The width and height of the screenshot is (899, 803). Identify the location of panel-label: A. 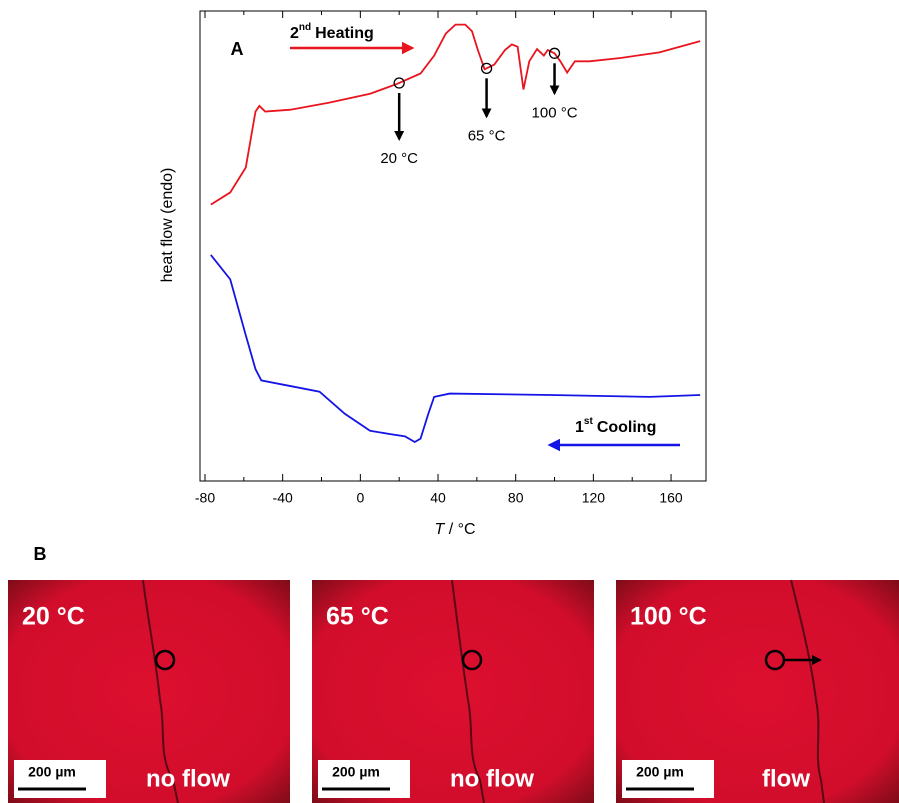
(237, 49).